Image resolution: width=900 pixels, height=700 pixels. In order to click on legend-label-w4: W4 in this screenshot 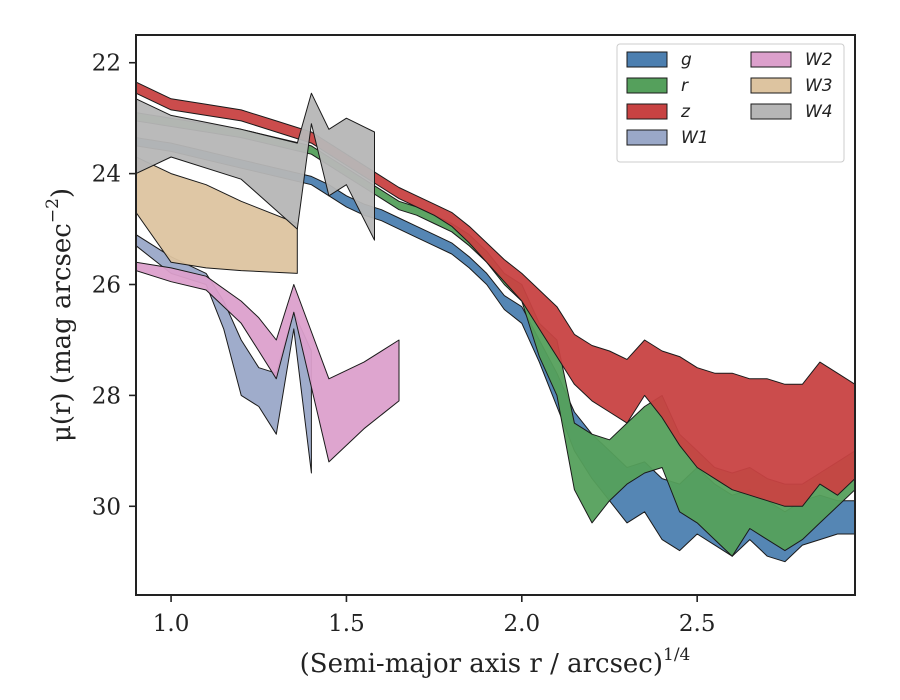, I will do `click(819, 112)`.